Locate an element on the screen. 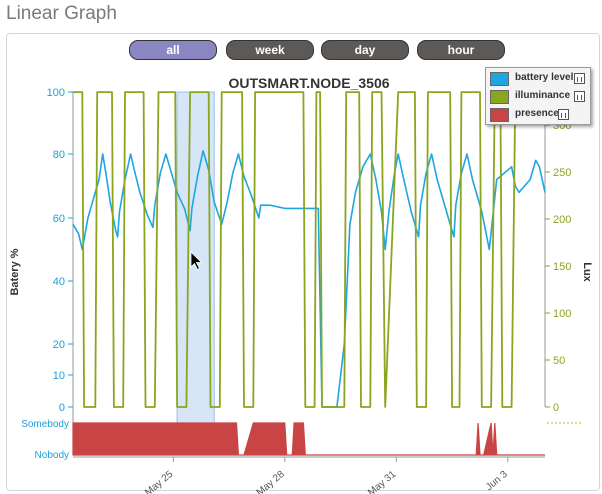 This screenshot has width=602, height=494. legend-label-presence: presence is located at coordinates (537, 113).